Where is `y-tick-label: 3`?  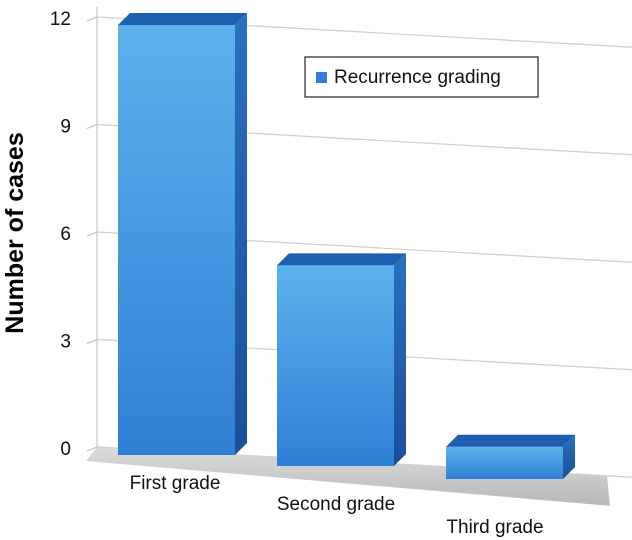 y-tick-label: 3 is located at coordinates (65, 342).